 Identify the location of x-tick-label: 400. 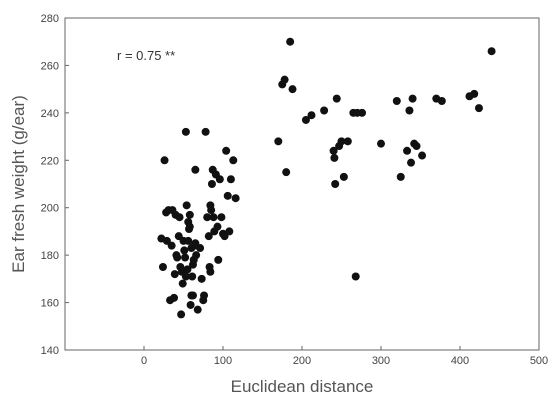
(460, 361).